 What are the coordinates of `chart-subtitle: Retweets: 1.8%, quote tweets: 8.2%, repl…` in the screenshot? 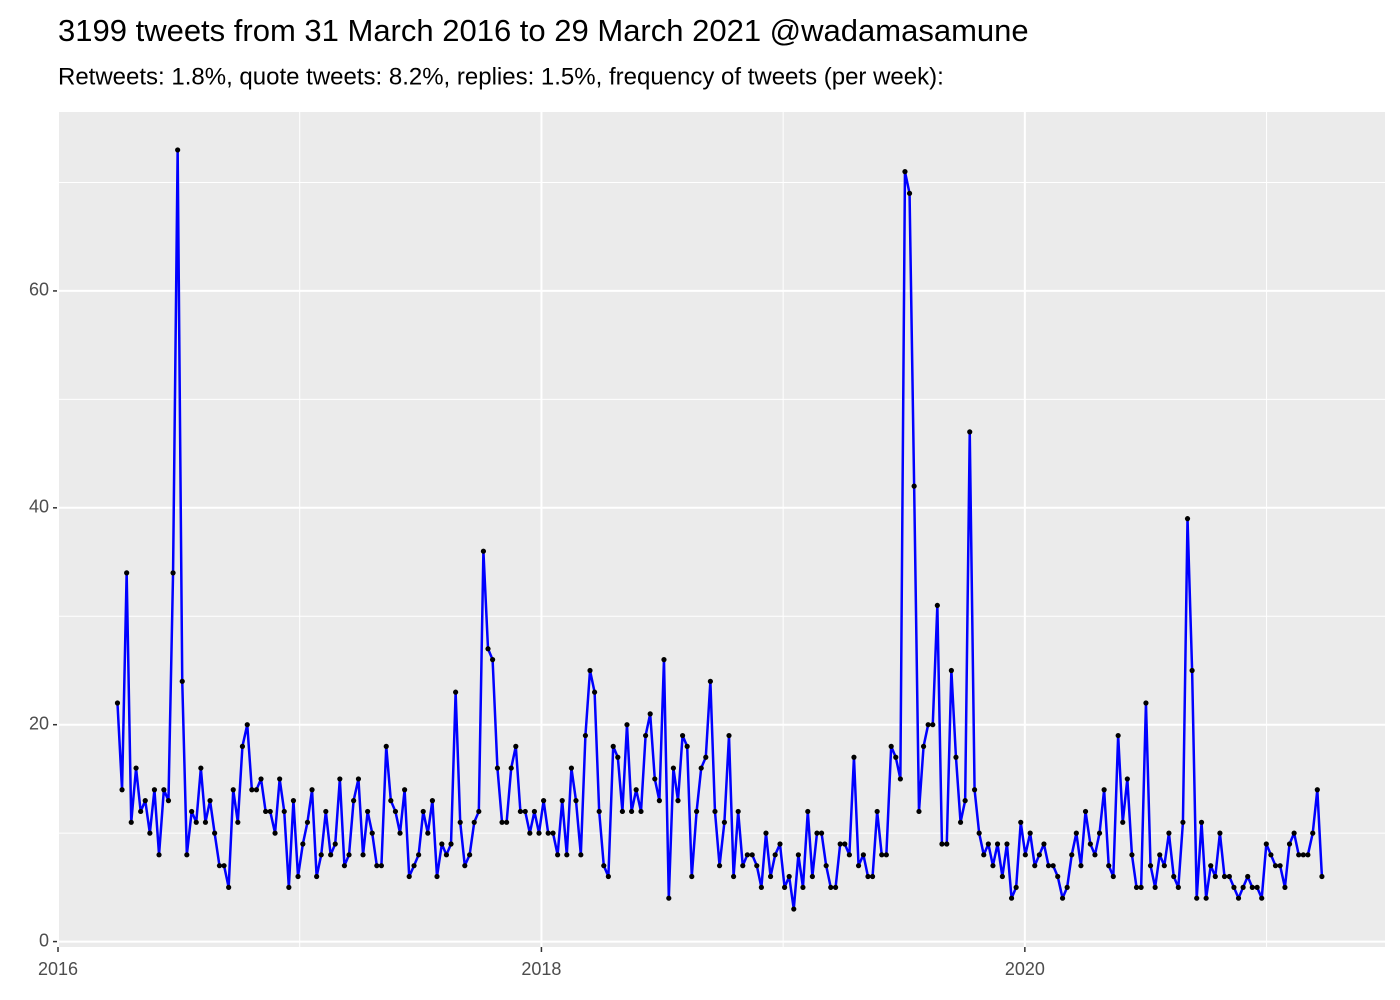 It's located at (501, 76).